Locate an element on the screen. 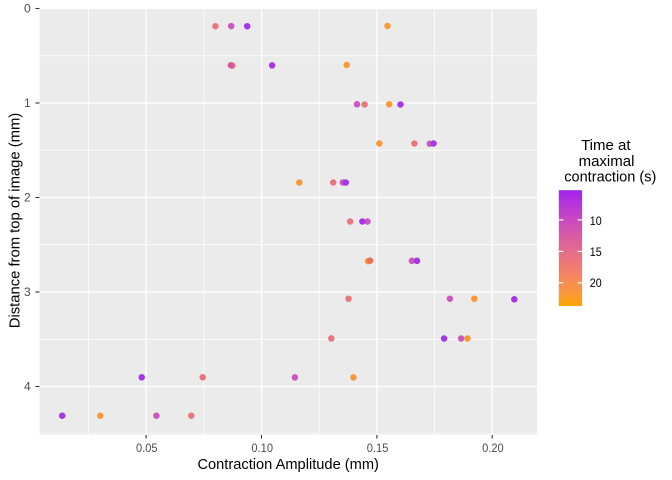  svg-text: 0.15 is located at coordinates (378, 448).